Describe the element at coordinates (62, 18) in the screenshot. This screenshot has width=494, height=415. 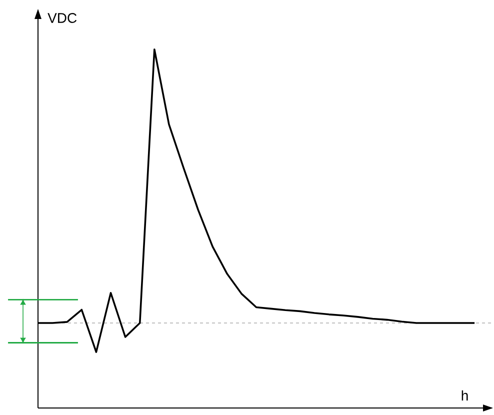
I see `y-axis-title: VDC` at that location.